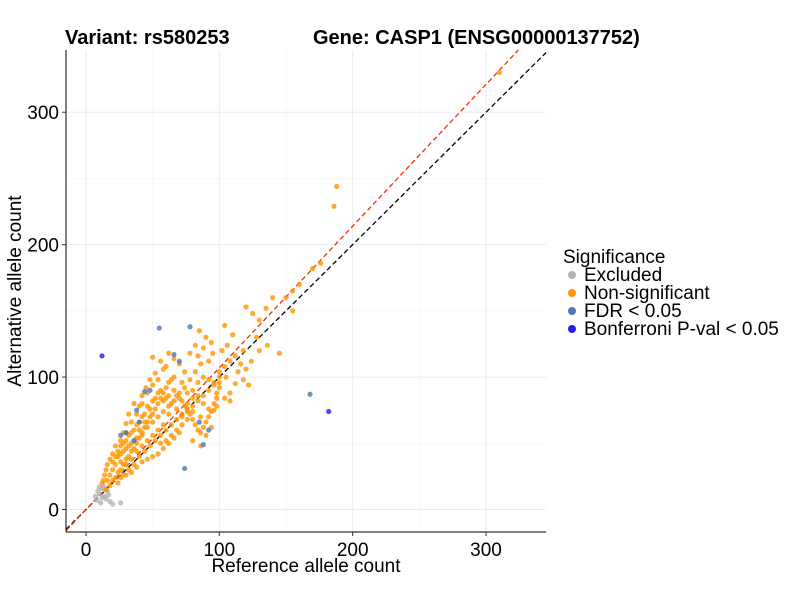  What do you see at coordinates (681, 329) in the screenshot?
I see `legend-label-3: Bonferroni P-val < 0.05` at bounding box center [681, 329].